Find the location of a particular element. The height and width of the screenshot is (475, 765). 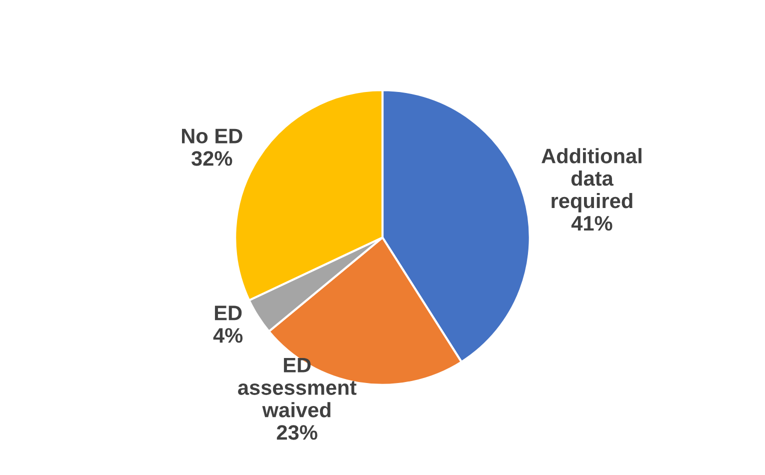

slice-label: No ED is located at coordinates (212, 136).